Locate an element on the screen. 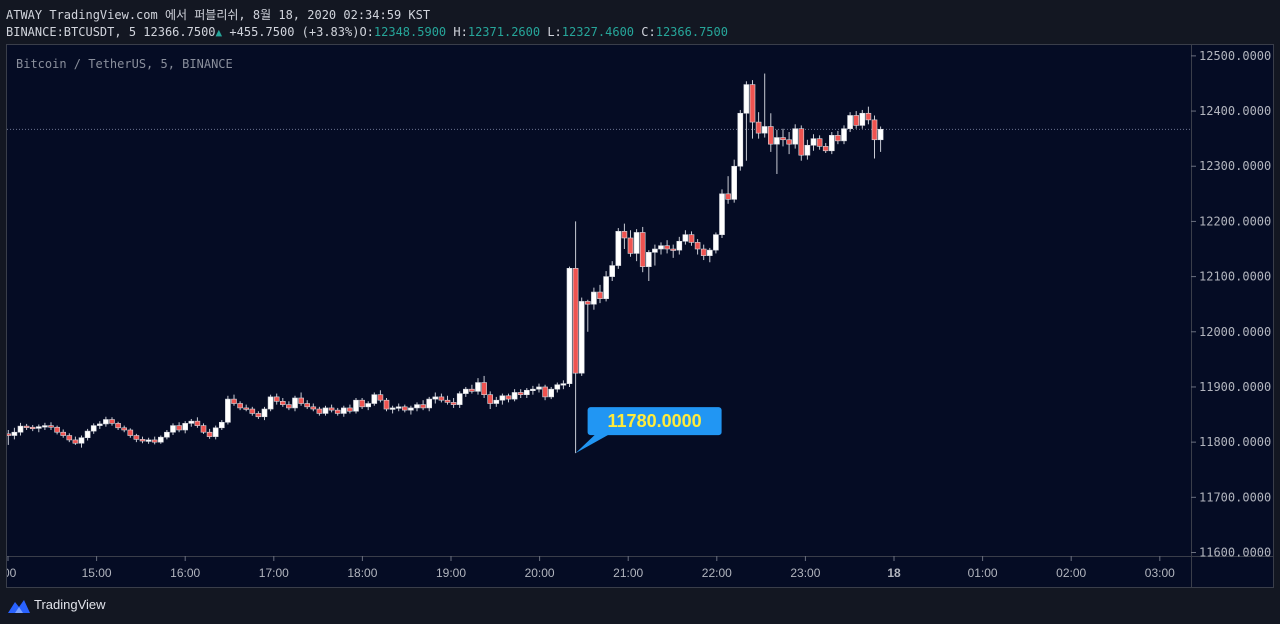  low-label: L: is located at coordinates (554, 32).